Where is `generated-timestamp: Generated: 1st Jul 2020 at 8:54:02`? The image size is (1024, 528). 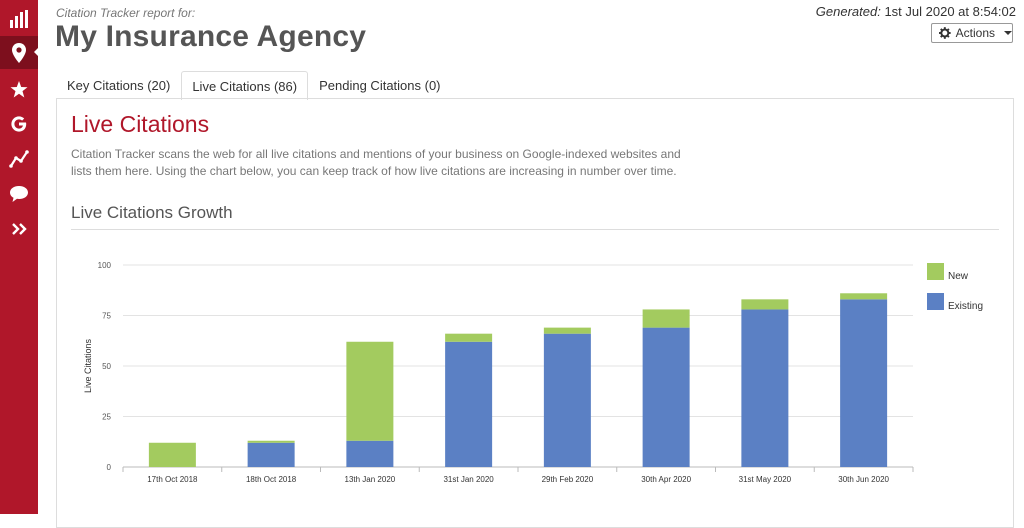 generated-timestamp: Generated: 1st Jul 2020 at 8:54:02 is located at coordinates (916, 11).